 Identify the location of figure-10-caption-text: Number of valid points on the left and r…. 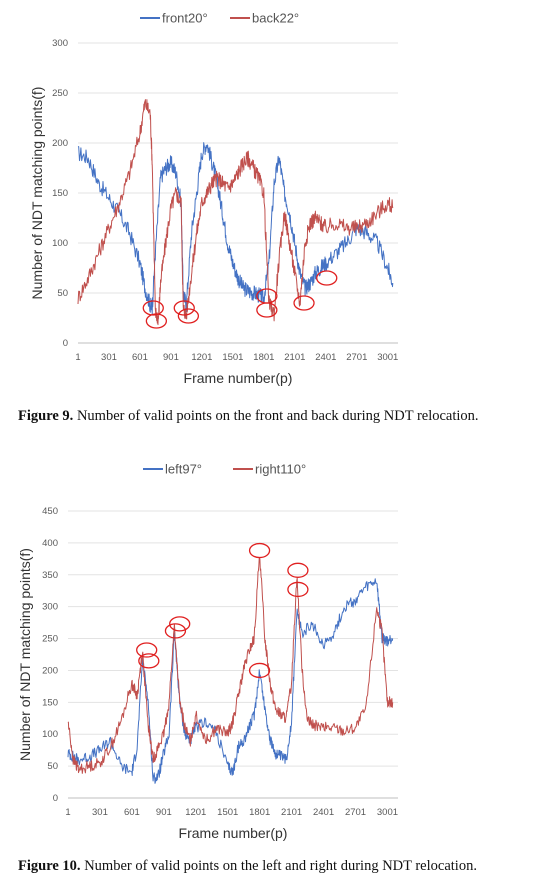
(278, 866).